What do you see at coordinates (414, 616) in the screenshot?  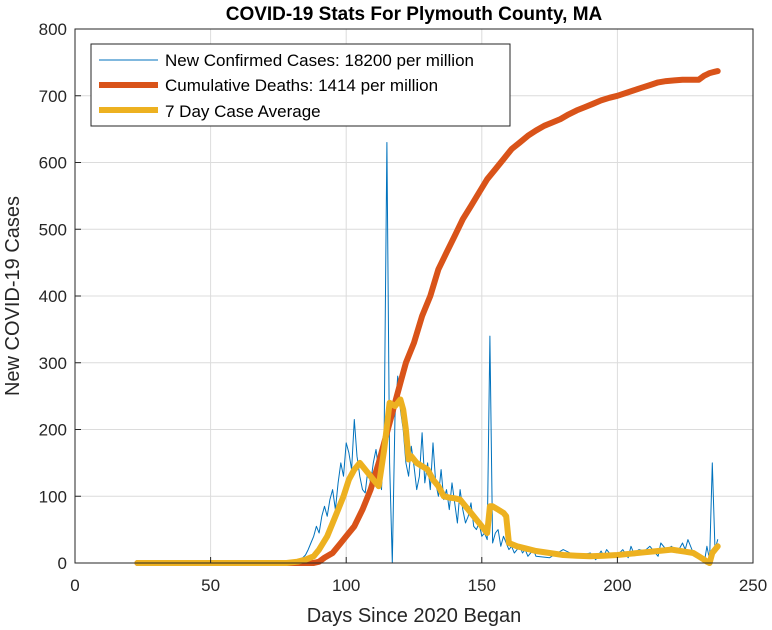 I see `x-axis-label: Days Since 2020 Began` at bounding box center [414, 616].